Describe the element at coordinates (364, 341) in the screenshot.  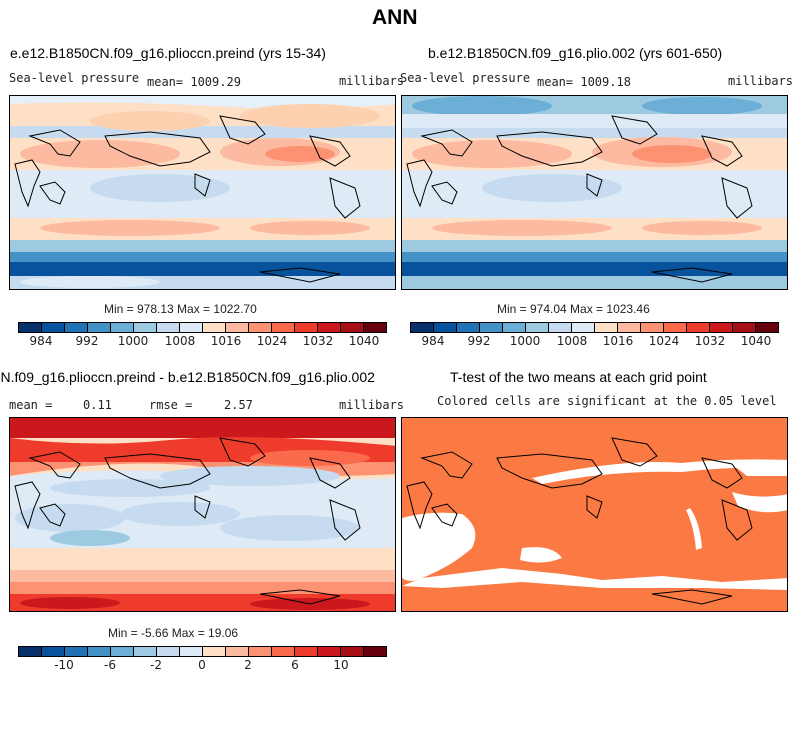
I see `panel1-cbar-tick: 1040` at that location.